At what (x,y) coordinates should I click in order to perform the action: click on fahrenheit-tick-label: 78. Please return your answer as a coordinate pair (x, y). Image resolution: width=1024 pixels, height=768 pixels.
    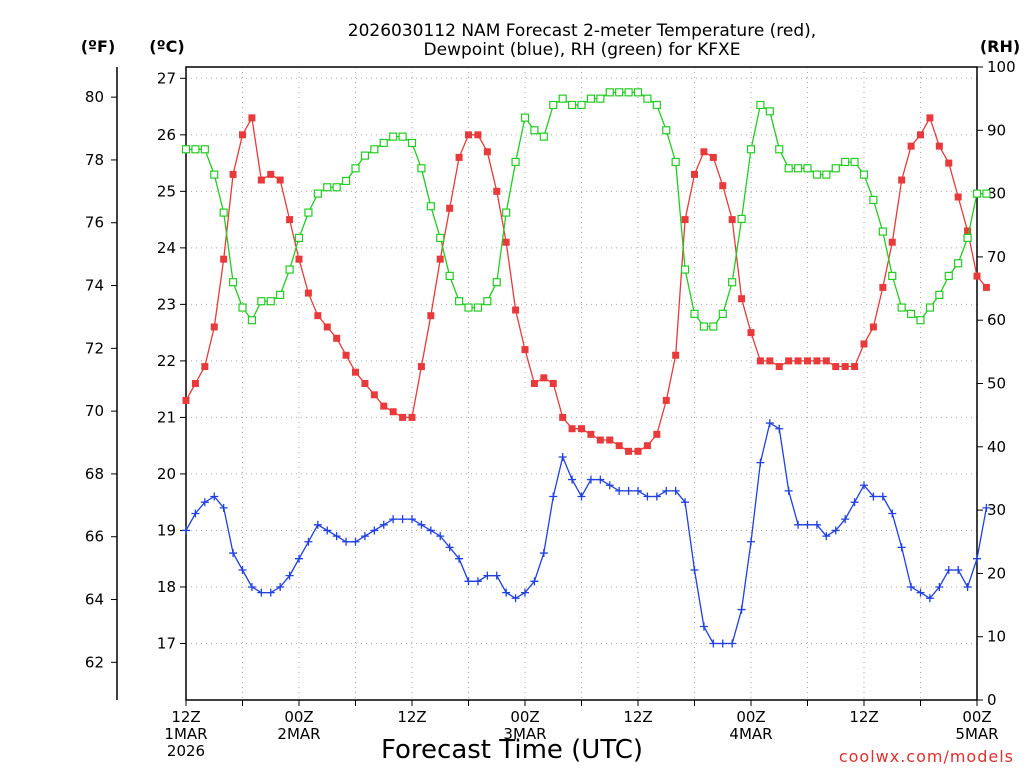
    Looking at the image, I should click on (94, 160).